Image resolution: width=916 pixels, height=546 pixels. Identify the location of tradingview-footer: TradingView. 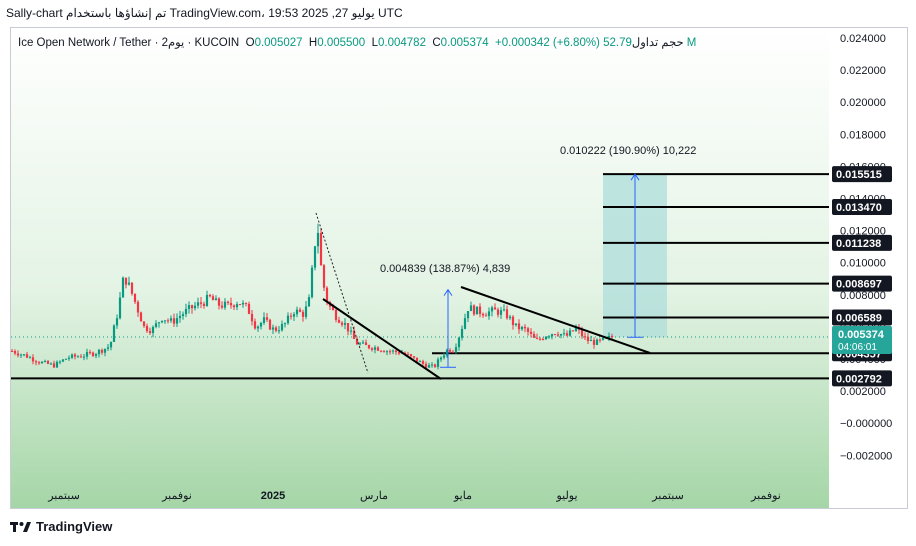
(61, 526).